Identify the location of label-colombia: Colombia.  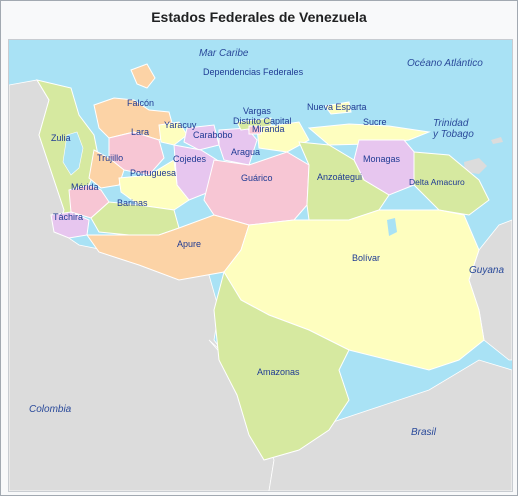
(50, 409).